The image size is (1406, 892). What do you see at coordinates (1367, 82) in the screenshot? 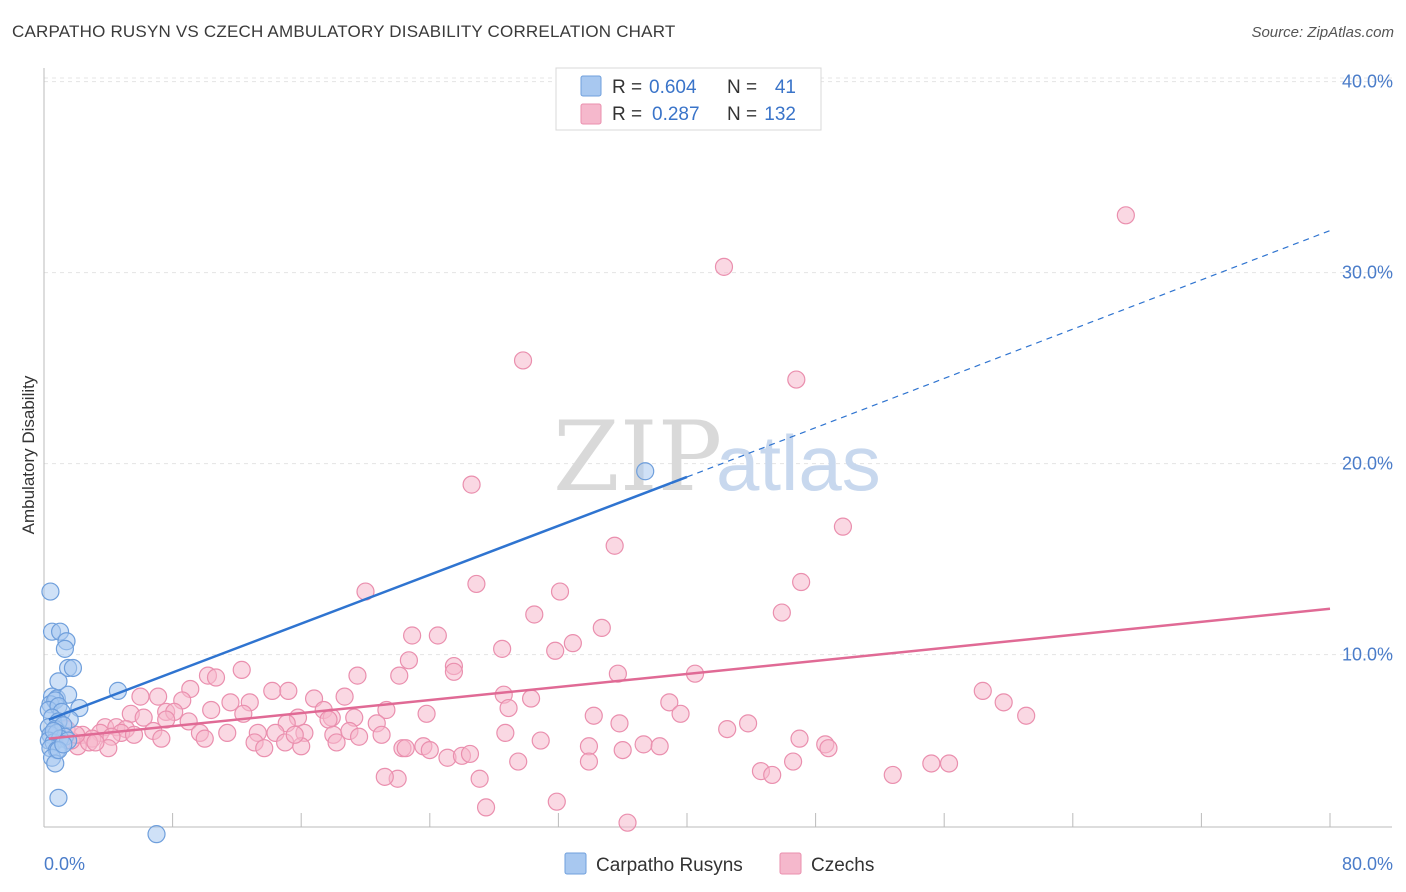
I see `y-tick-label: 40.0%` at bounding box center [1367, 82].